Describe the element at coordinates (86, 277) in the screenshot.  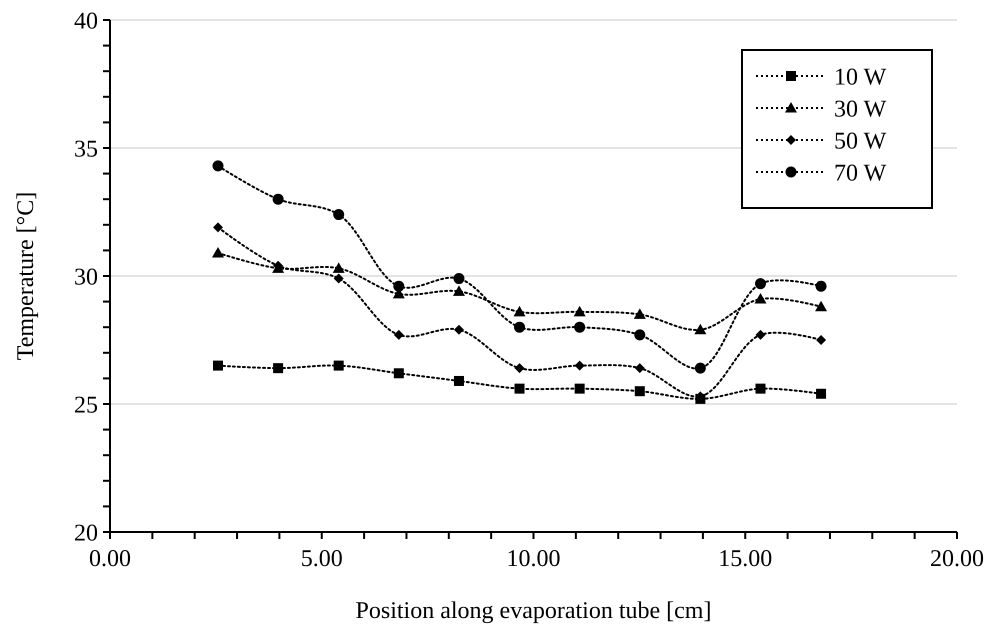
I see `y-tick-label: 30` at that location.